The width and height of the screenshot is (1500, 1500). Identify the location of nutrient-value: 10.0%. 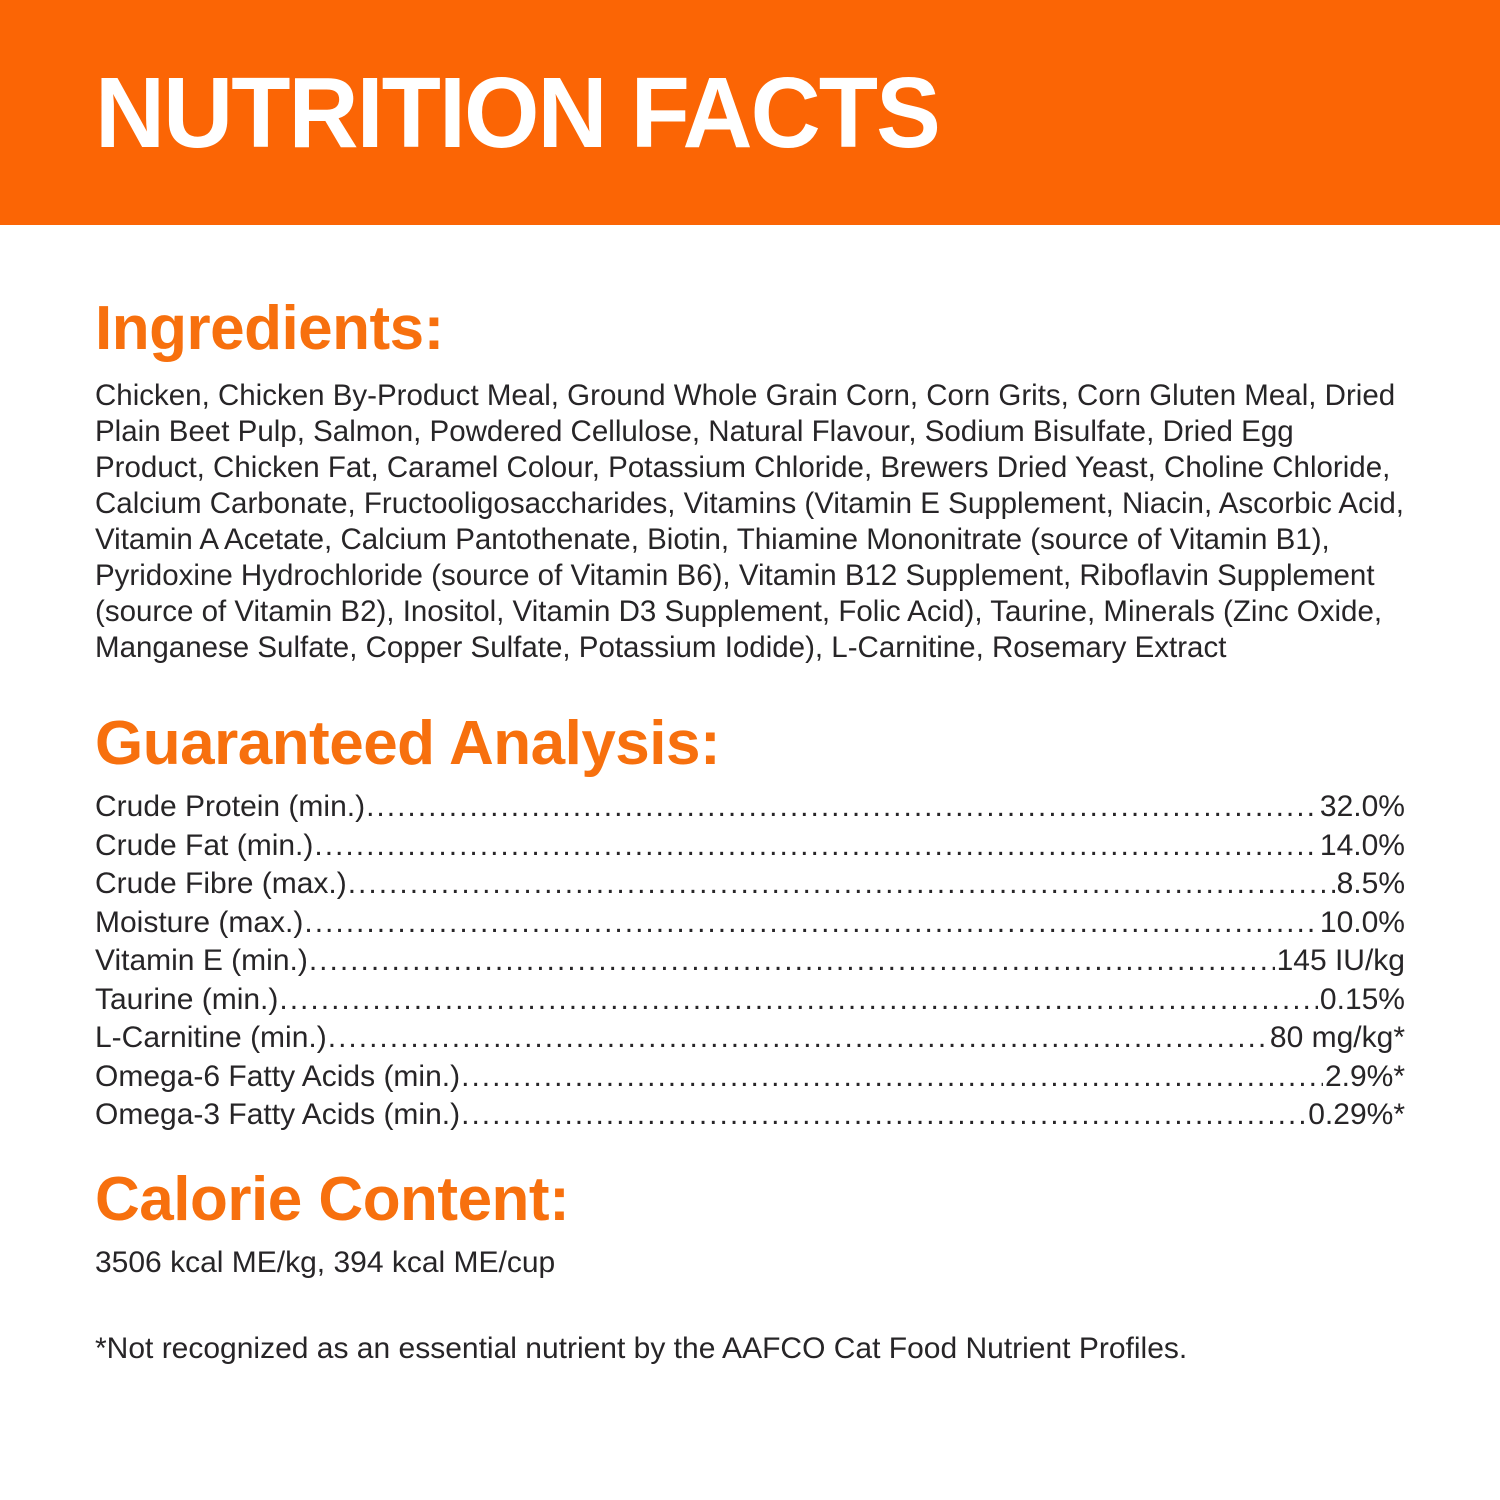
(1362, 922).